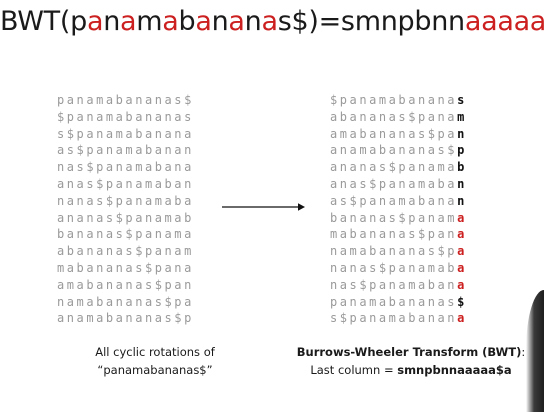 The image size is (544, 412). I want to click on caption-line: Burrows-Wheeler Transform (BWT):, so click(411, 352).